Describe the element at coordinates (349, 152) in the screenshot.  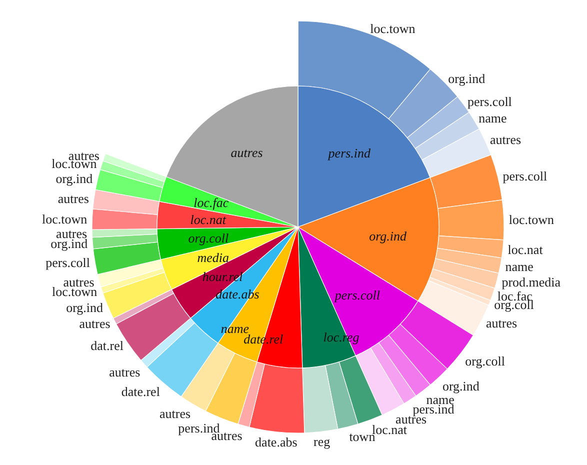
I see `slice-label: pers.ind` at that location.